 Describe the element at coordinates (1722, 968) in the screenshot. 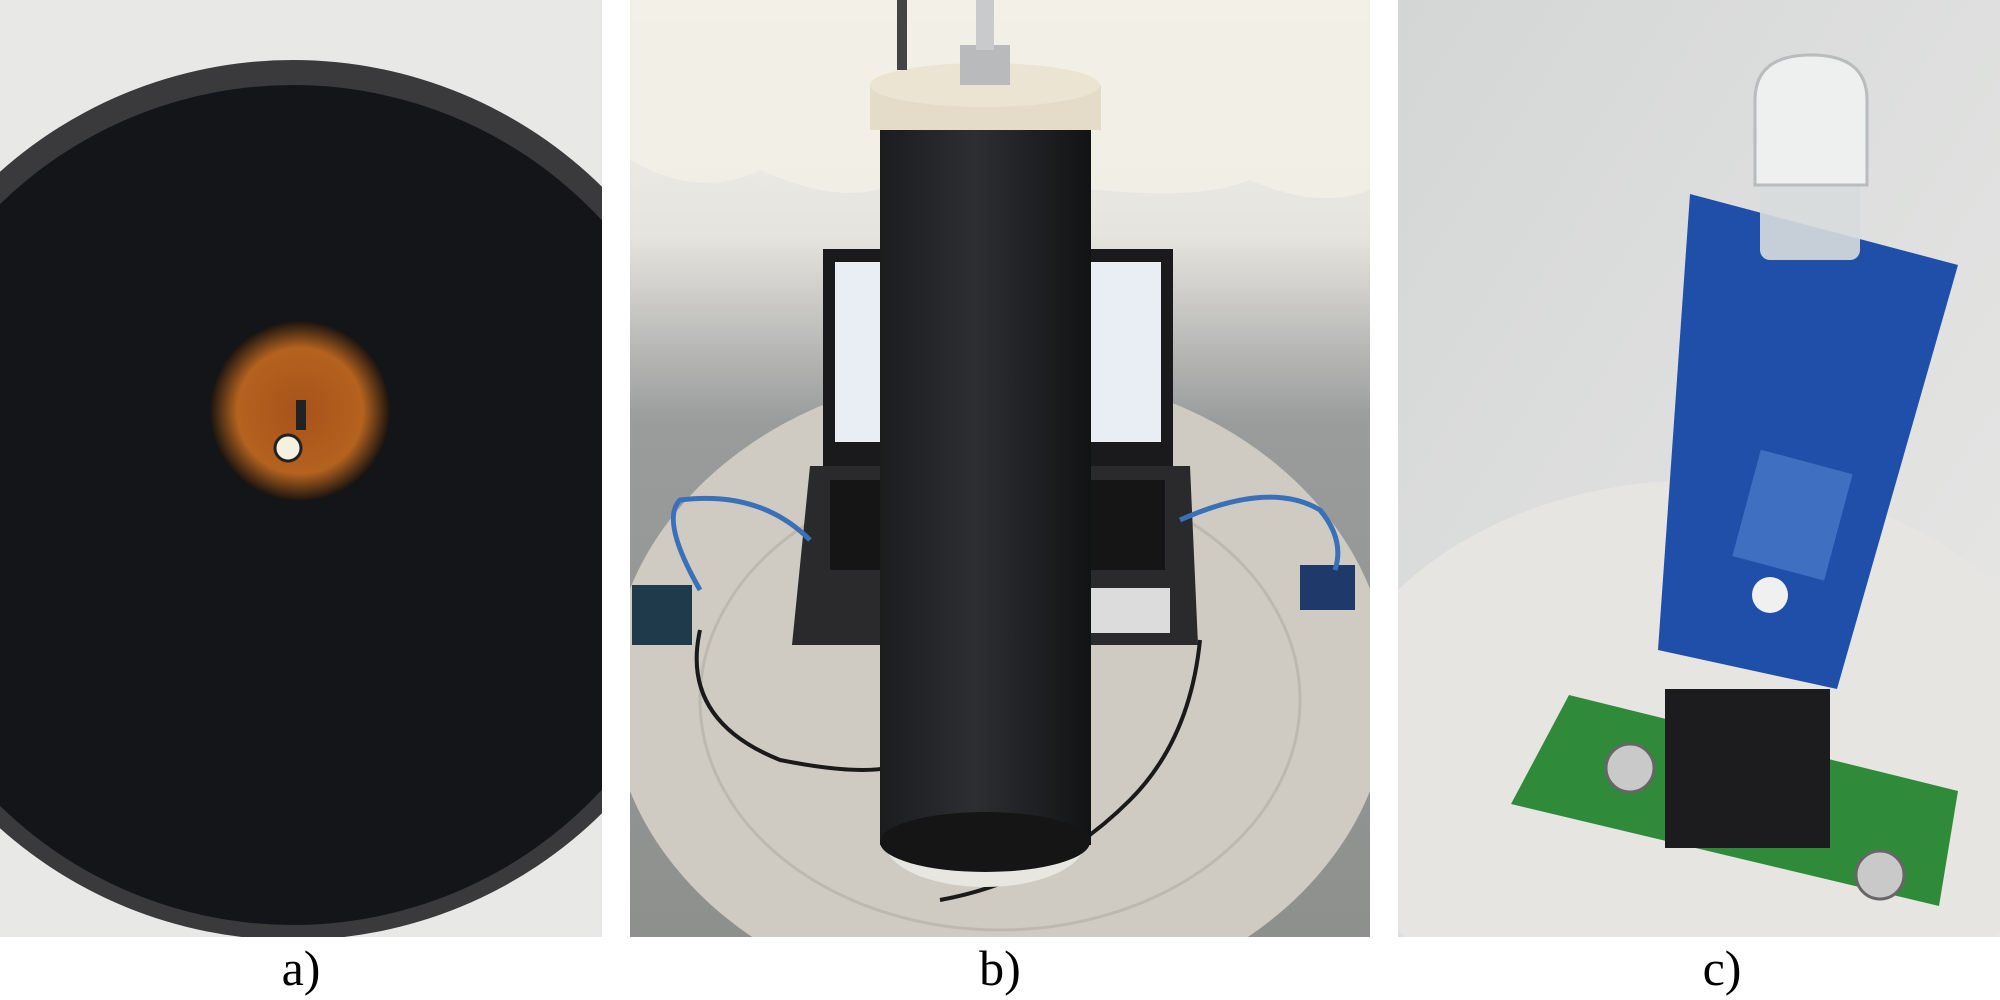

I see `panel-label: c)` at that location.